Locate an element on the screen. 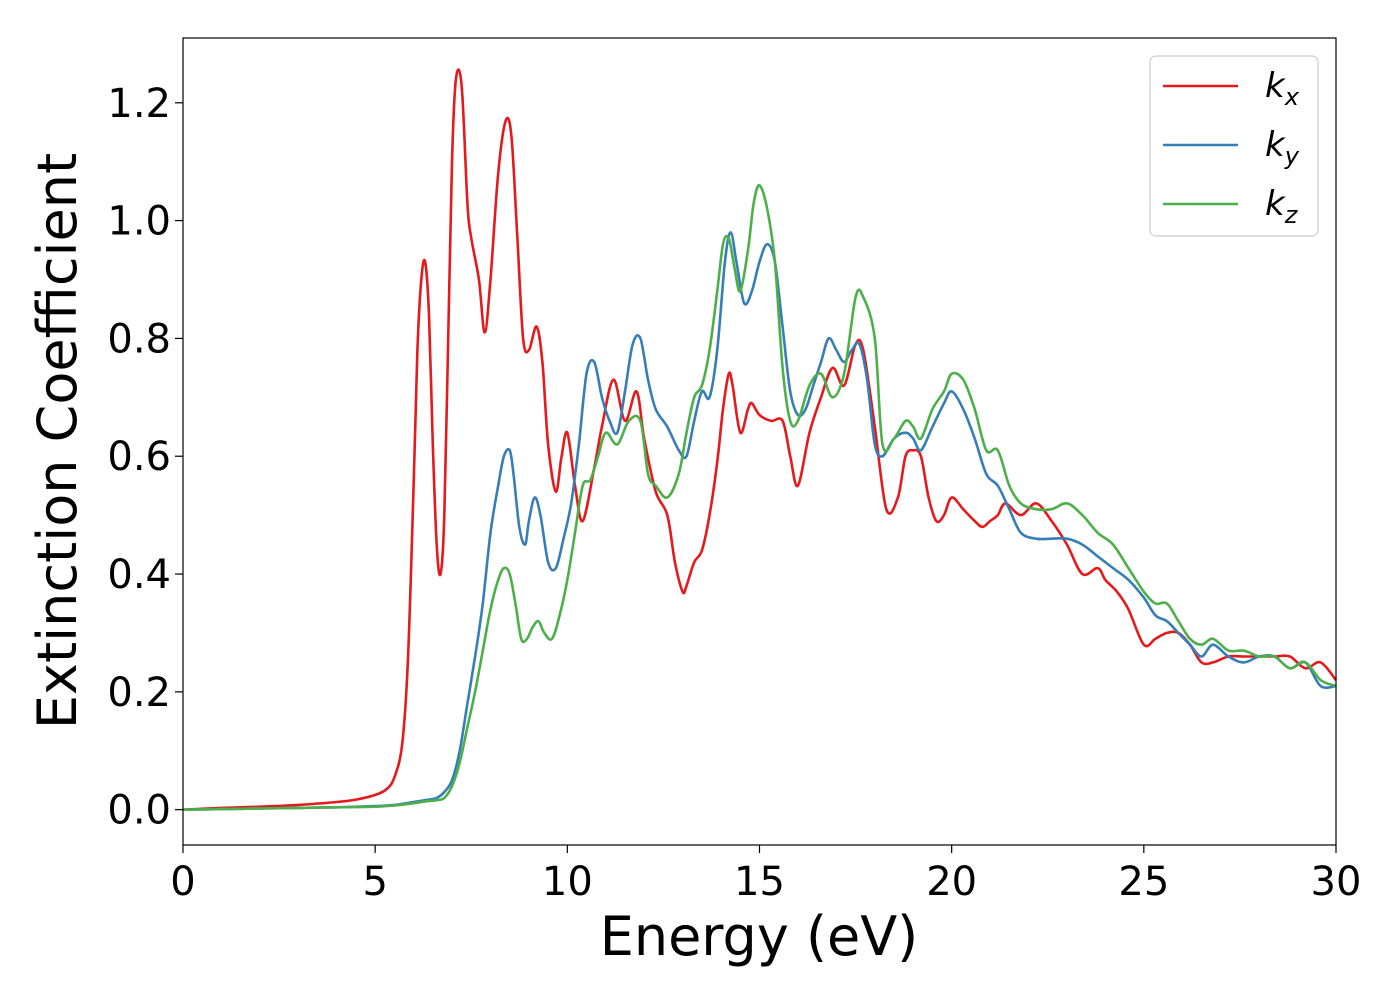 The image size is (1400, 1000). y-axis: 0.0 0.2 0.4 0.6 0.8 1.0 1.2 is located at coordinates (145, 457).